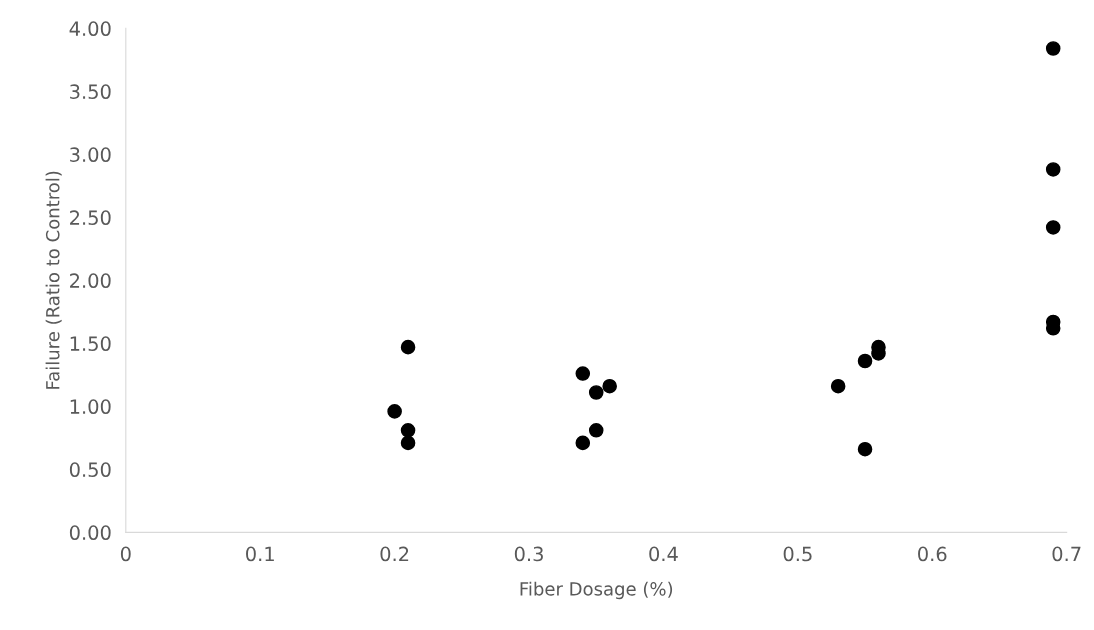 The width and height of the screenshot is (1094, 630). I want to click on y-tick-label: 3.00, so click(90, 155).